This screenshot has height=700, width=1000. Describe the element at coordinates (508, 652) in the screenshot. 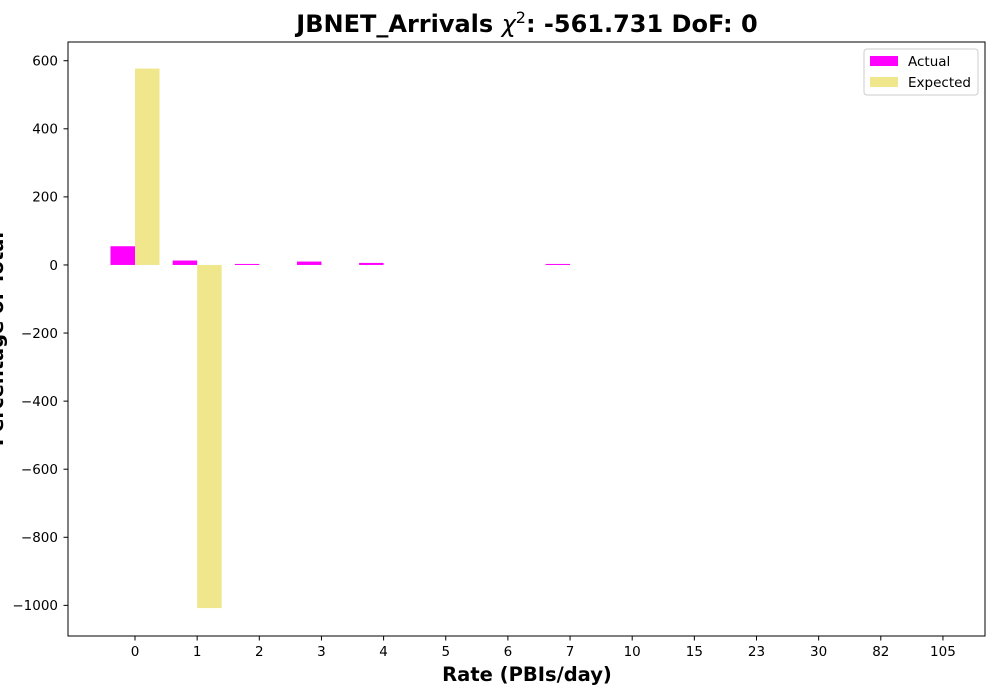

I see `x-tick-label-6: 6` at that location.